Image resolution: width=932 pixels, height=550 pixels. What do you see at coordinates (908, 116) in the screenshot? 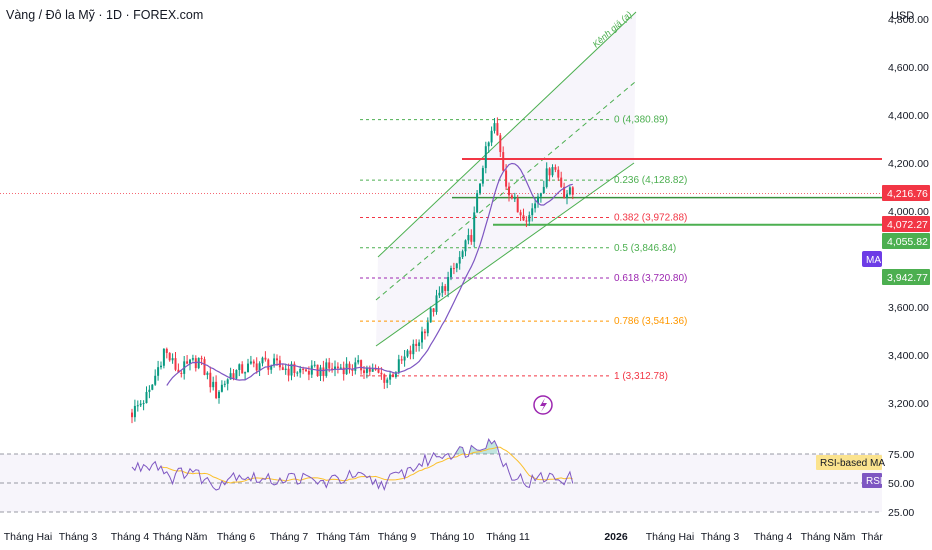
I see `price-tick-label: 4,400.00` at bounding box center [908, 116].